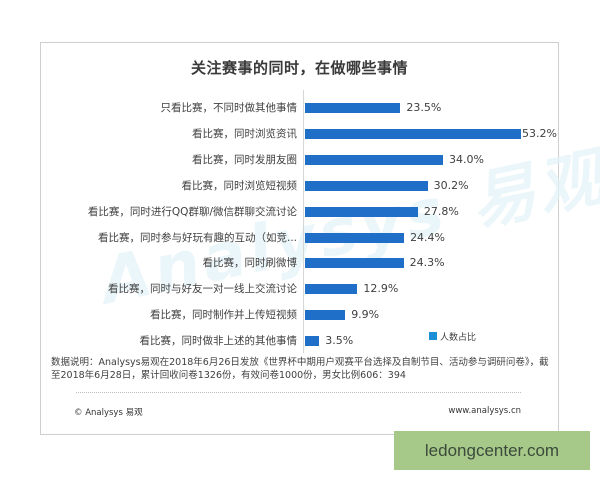  Describe the element at coordinates (300, 341) in the screenshot. I see `bar-row: 看比赛，同时做非上述的其他事情 3.5%` at that location.